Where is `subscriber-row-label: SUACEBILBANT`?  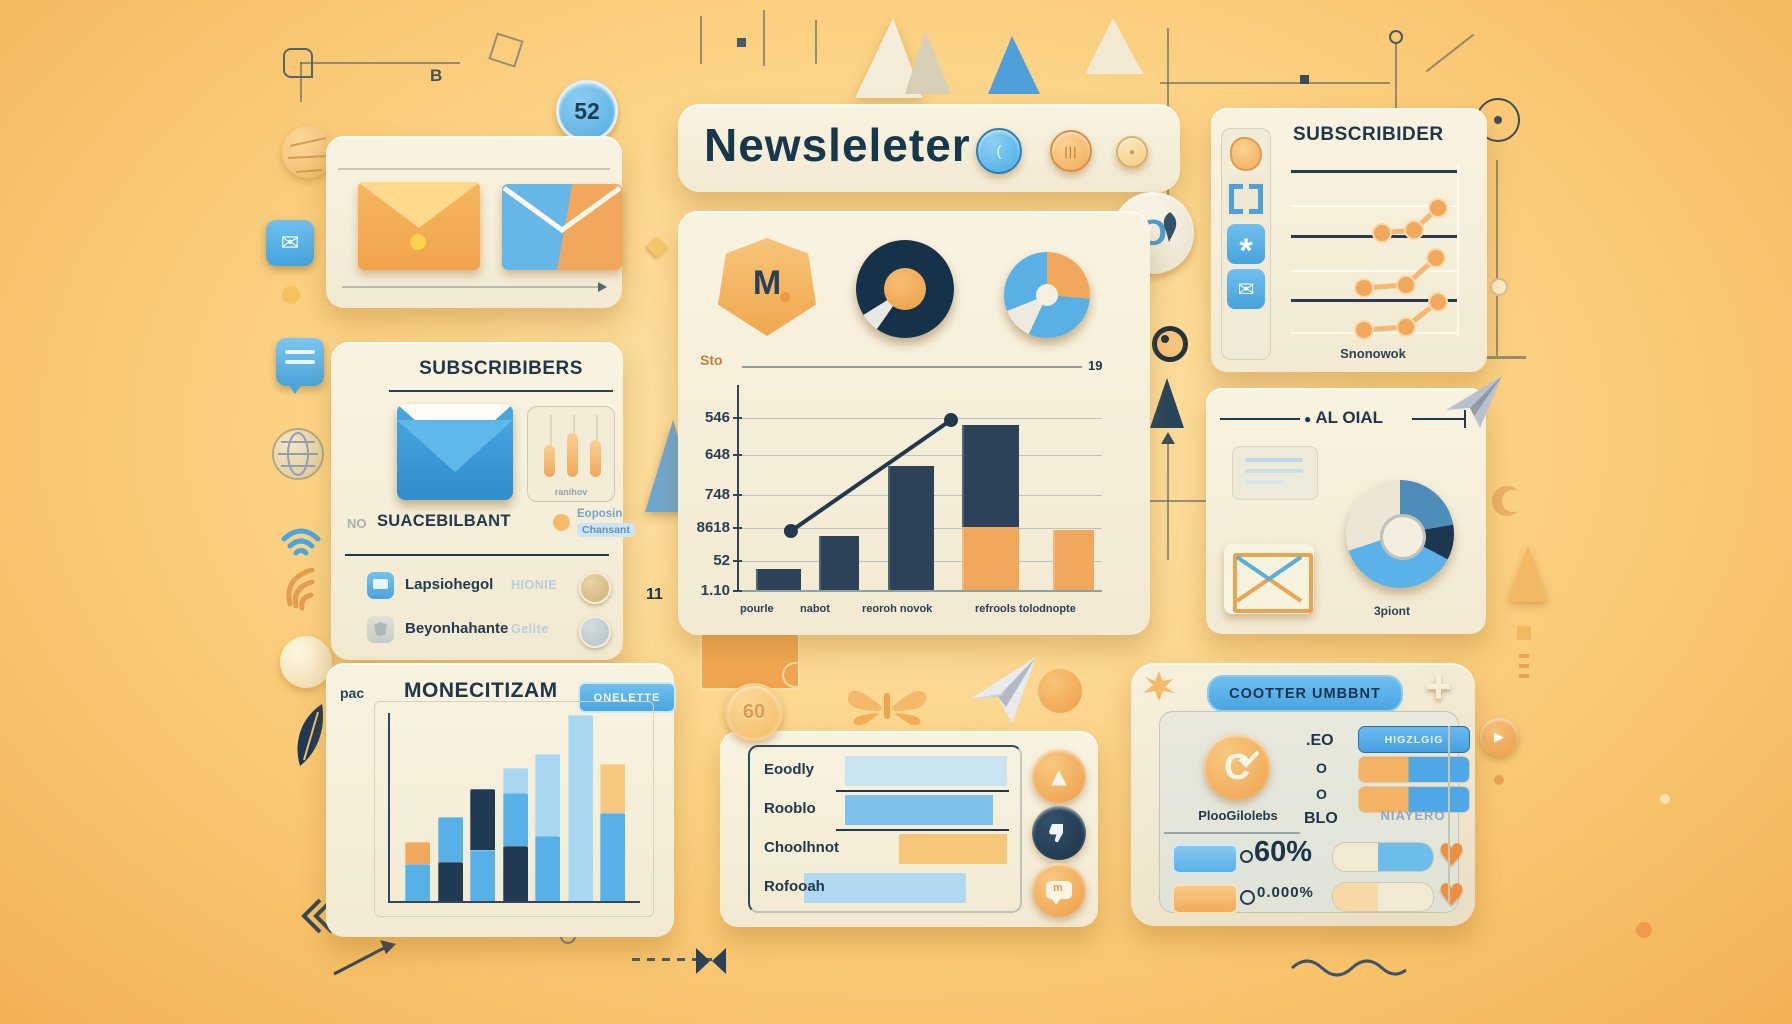
subscriber-row-label: SUACEBILBANT is located at coordinates (444, 521).